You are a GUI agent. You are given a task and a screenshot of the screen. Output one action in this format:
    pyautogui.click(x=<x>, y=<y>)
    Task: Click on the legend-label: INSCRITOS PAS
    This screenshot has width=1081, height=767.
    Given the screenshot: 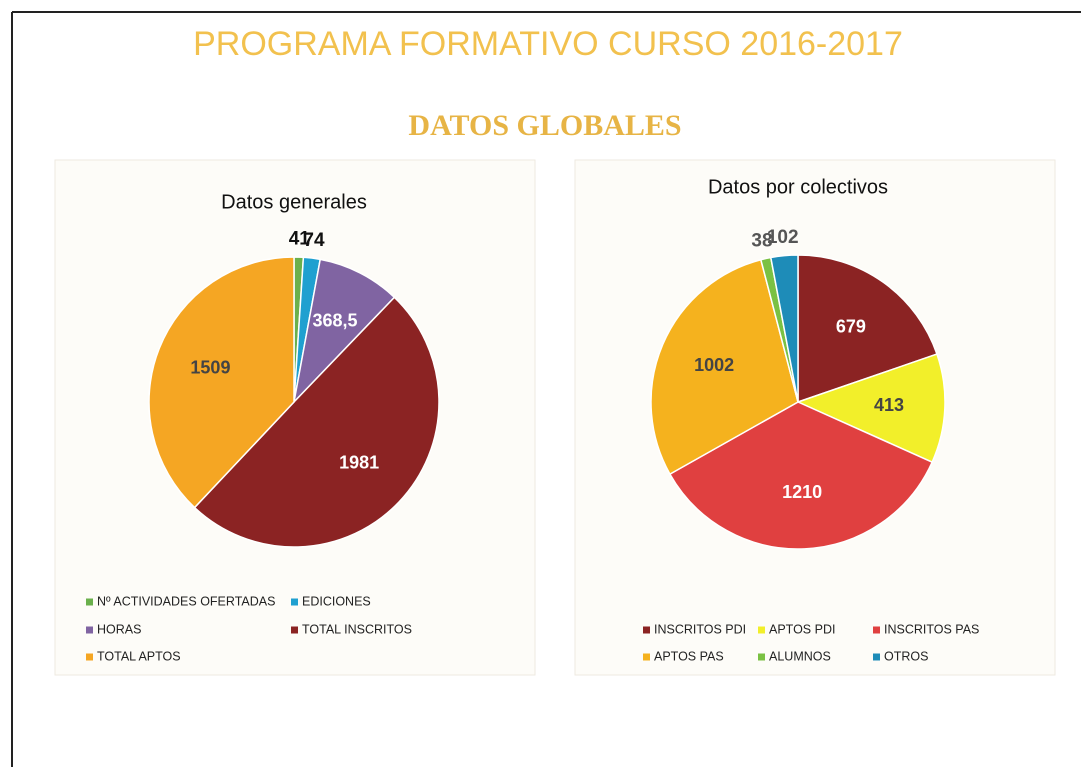 What is the action you would take?
    pyautogui.click(x=931, y=629)
    